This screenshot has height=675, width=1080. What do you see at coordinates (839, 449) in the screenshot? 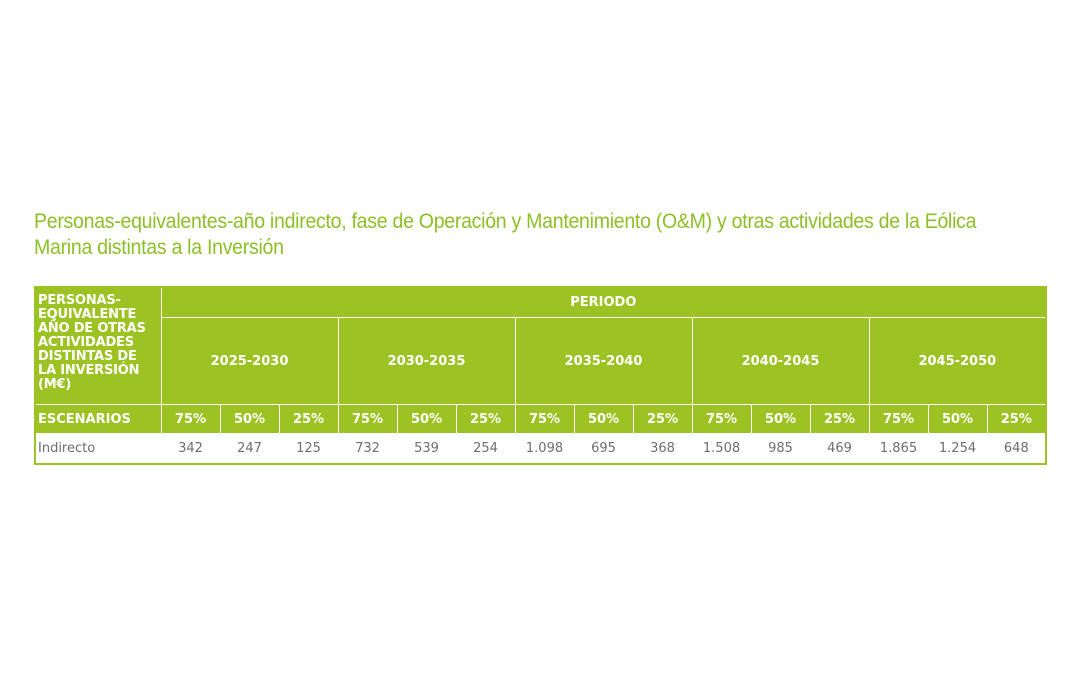
I see `table-cell: 469` at bounding box center [839, 449].